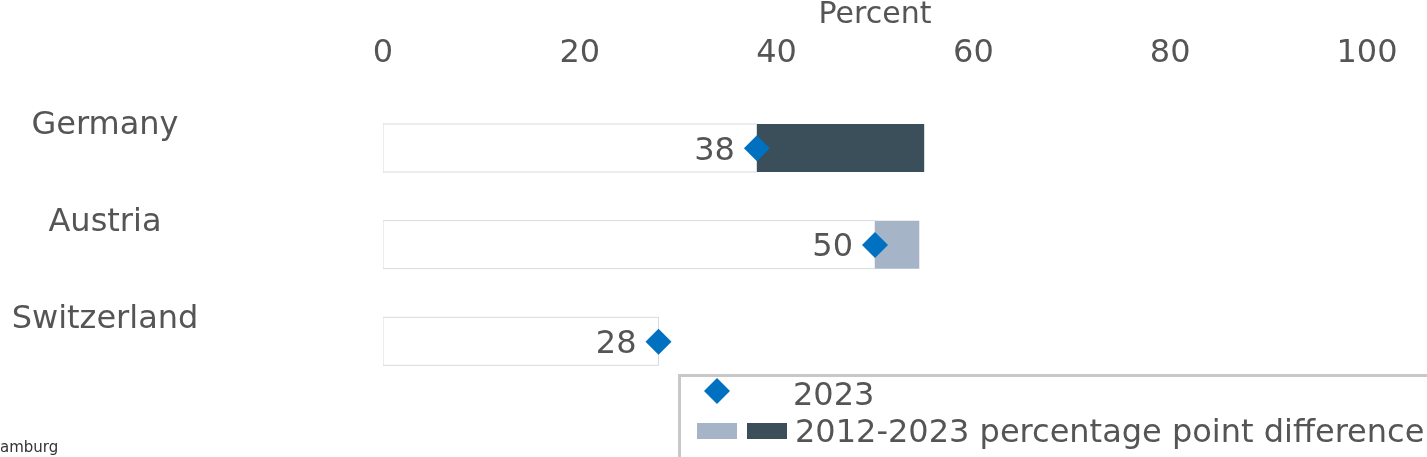 The image size is (1427, 457). I want to click on x-tick-label: 60, so click(973, 51).